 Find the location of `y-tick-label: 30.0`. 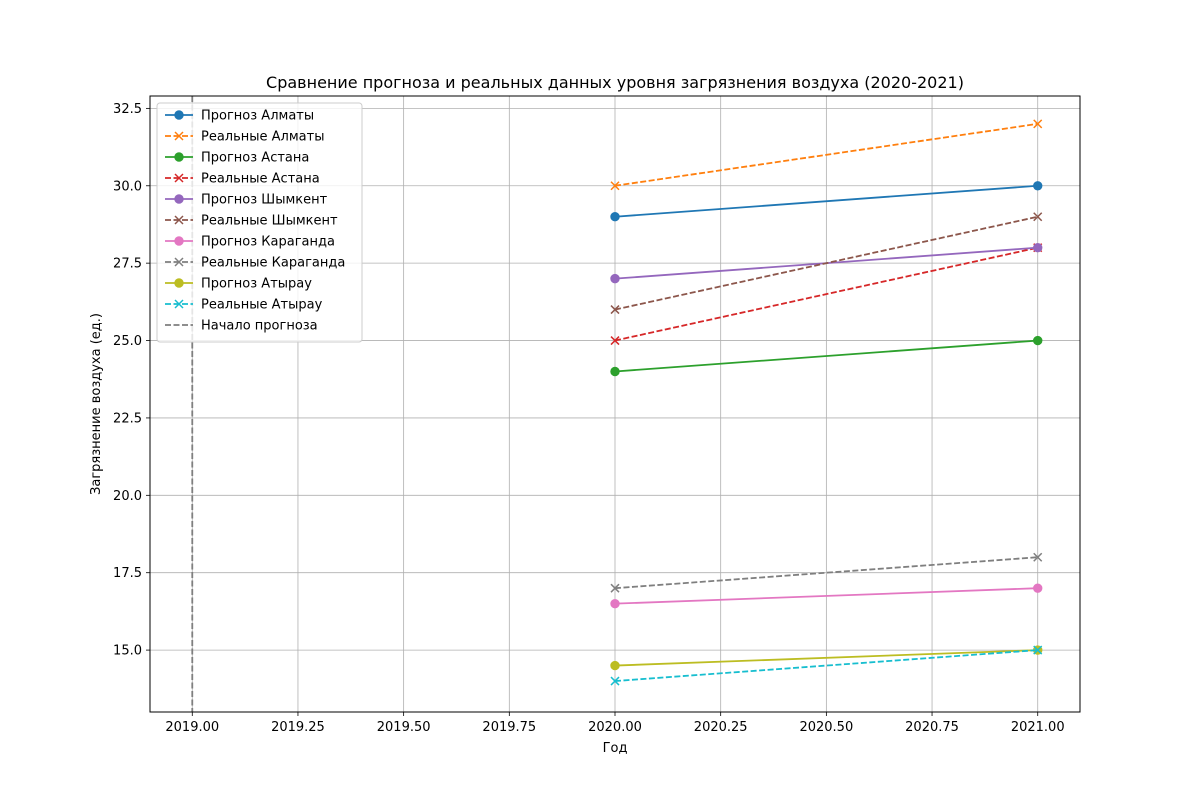

y-tick-label: 30.0 is located at coordinates (127, 186).